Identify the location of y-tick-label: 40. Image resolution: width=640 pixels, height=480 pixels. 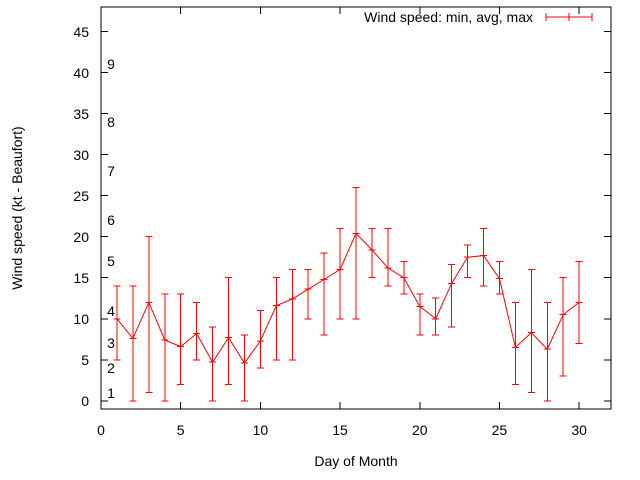
(81, 72).